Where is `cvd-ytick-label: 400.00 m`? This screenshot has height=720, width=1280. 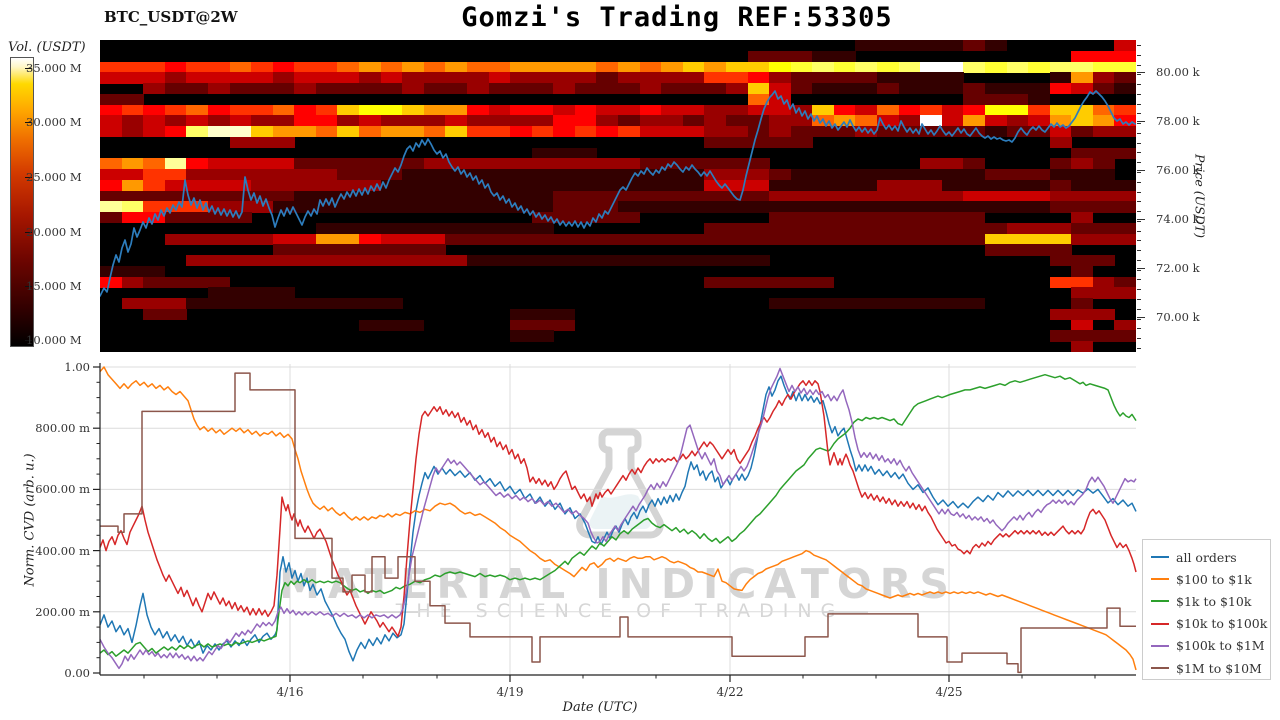
cvd-ytick-label: 400.00 m is located at coordinates (62, 550).